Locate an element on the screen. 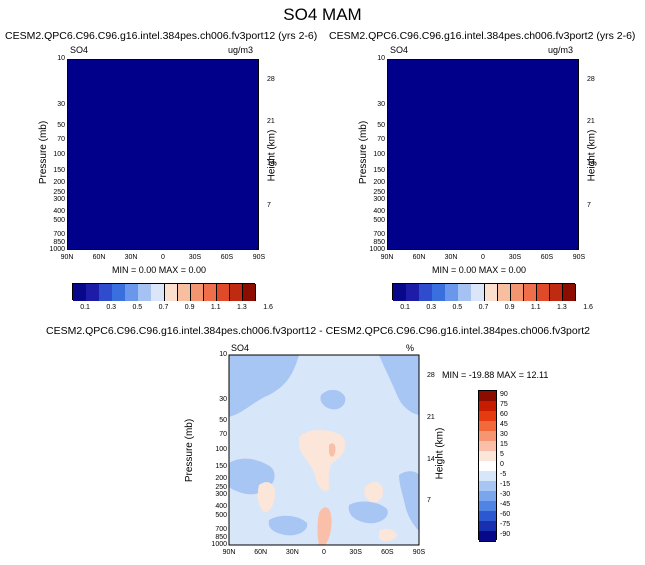 This screenshot has width=645, height=565. left-lat-tick-label: 60N is located at coordinates (99, 257).